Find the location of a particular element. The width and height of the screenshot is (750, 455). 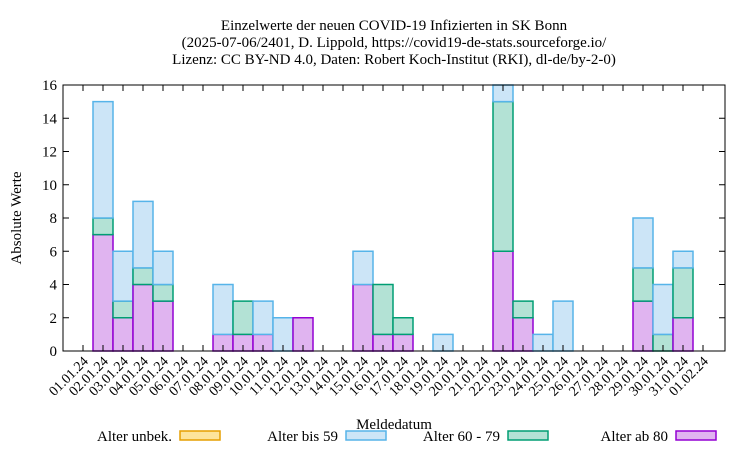

y-tick-label: 12 is located at coordinates (49, 153).